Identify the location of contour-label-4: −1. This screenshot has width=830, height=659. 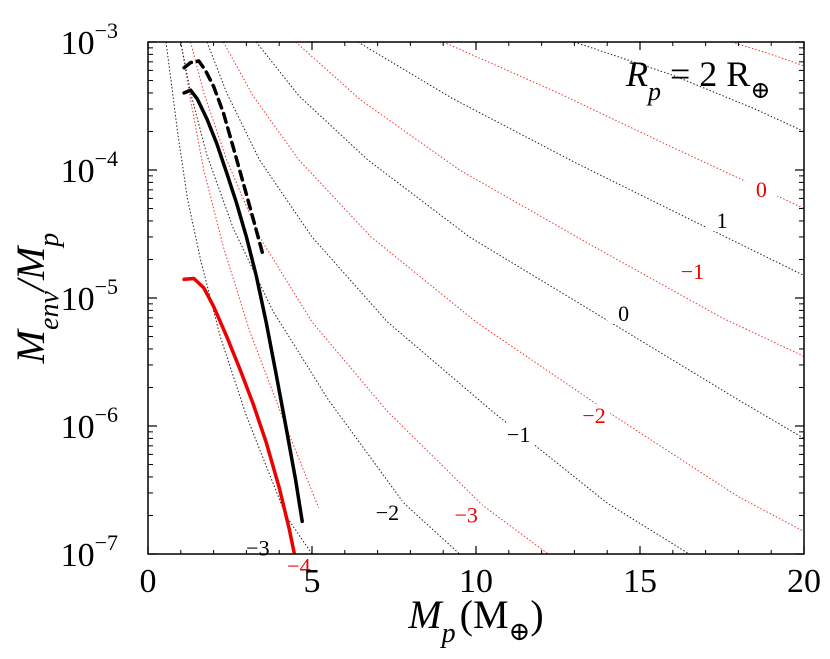
(518, 434).